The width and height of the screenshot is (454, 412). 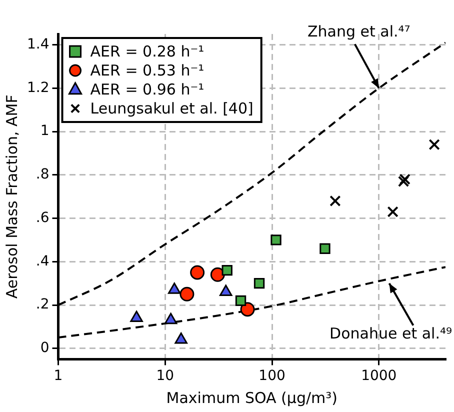 What do you see at coordinates (43, 304) in the screenshot?
I see `y-tick-label: .2` at bounding box center [43, 304].